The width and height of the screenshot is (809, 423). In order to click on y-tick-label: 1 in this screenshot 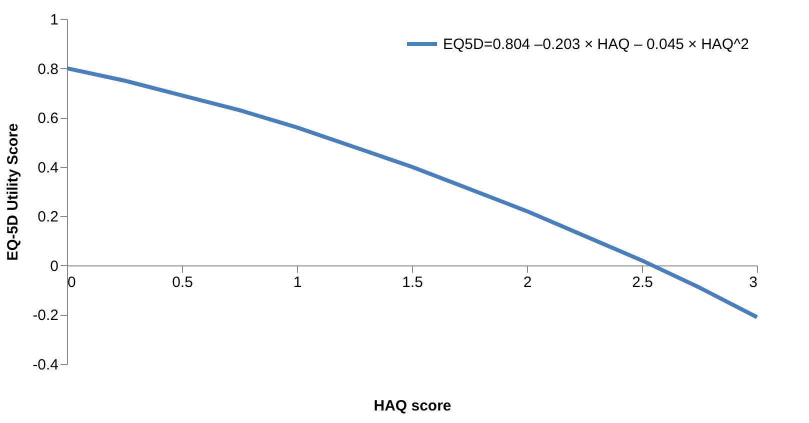, I will do `click(54, 20)`.